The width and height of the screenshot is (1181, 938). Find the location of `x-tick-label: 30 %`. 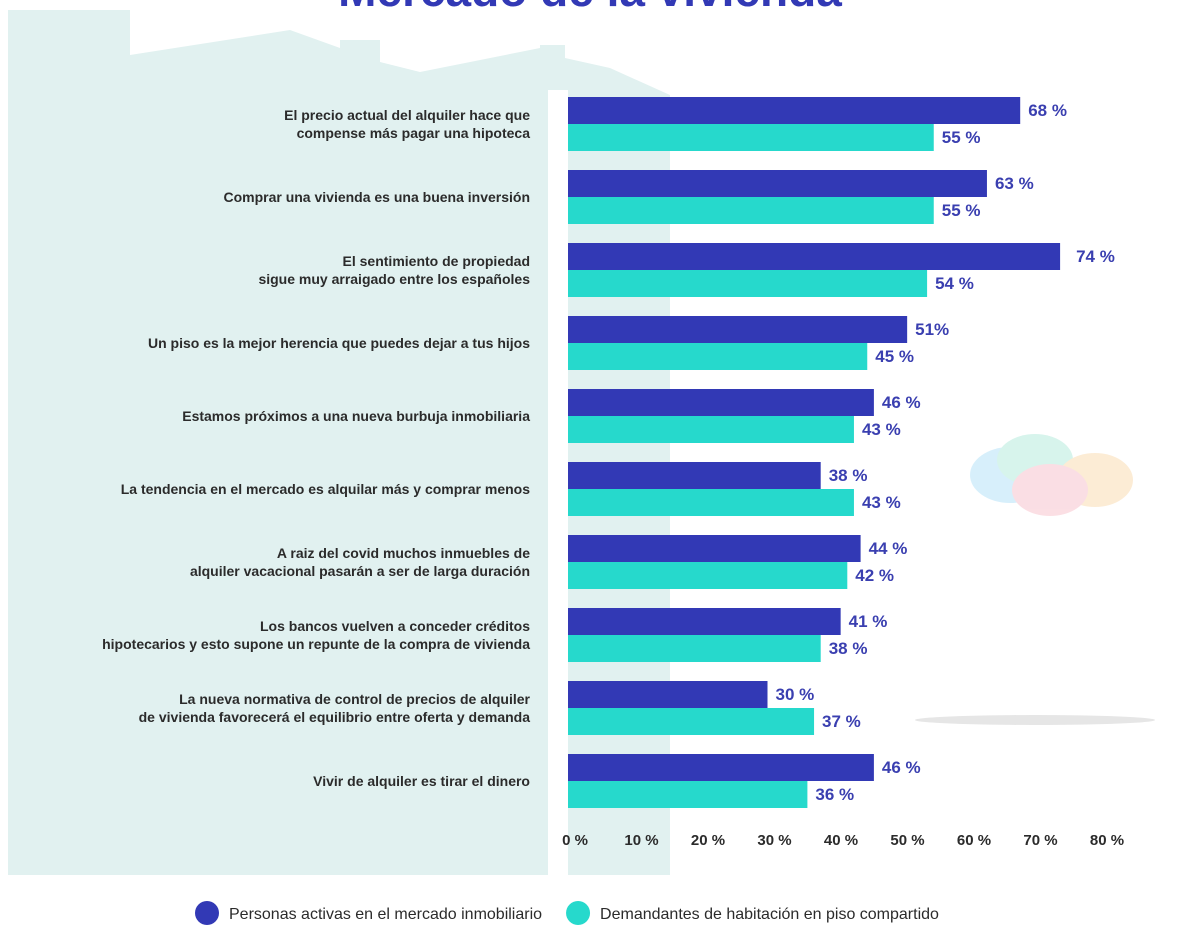

x-tick-label: 30 % is located at coordinates (774, 840).